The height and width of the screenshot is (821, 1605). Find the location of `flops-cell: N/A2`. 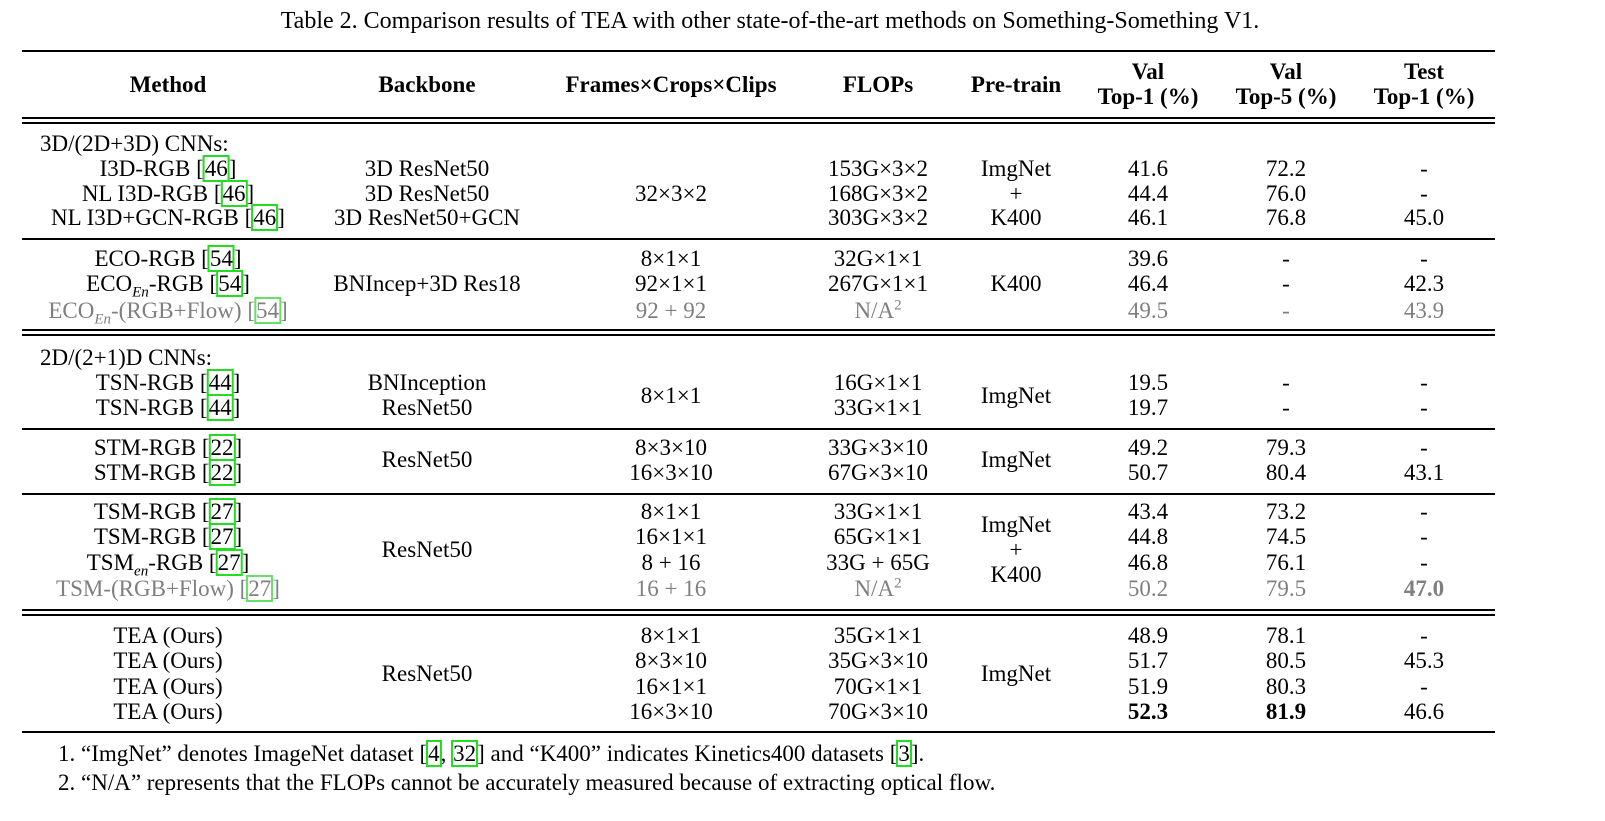

flops-cell: N/A2 is located at coordinates (878, 310).